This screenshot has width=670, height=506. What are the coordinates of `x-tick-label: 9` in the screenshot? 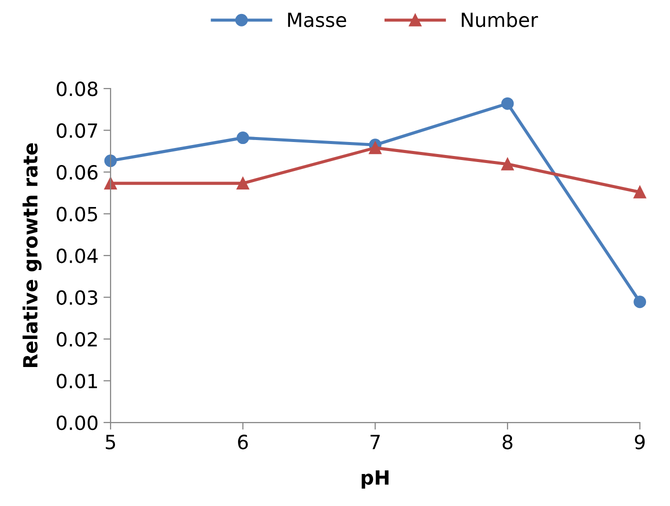 It's located at (639, 442).